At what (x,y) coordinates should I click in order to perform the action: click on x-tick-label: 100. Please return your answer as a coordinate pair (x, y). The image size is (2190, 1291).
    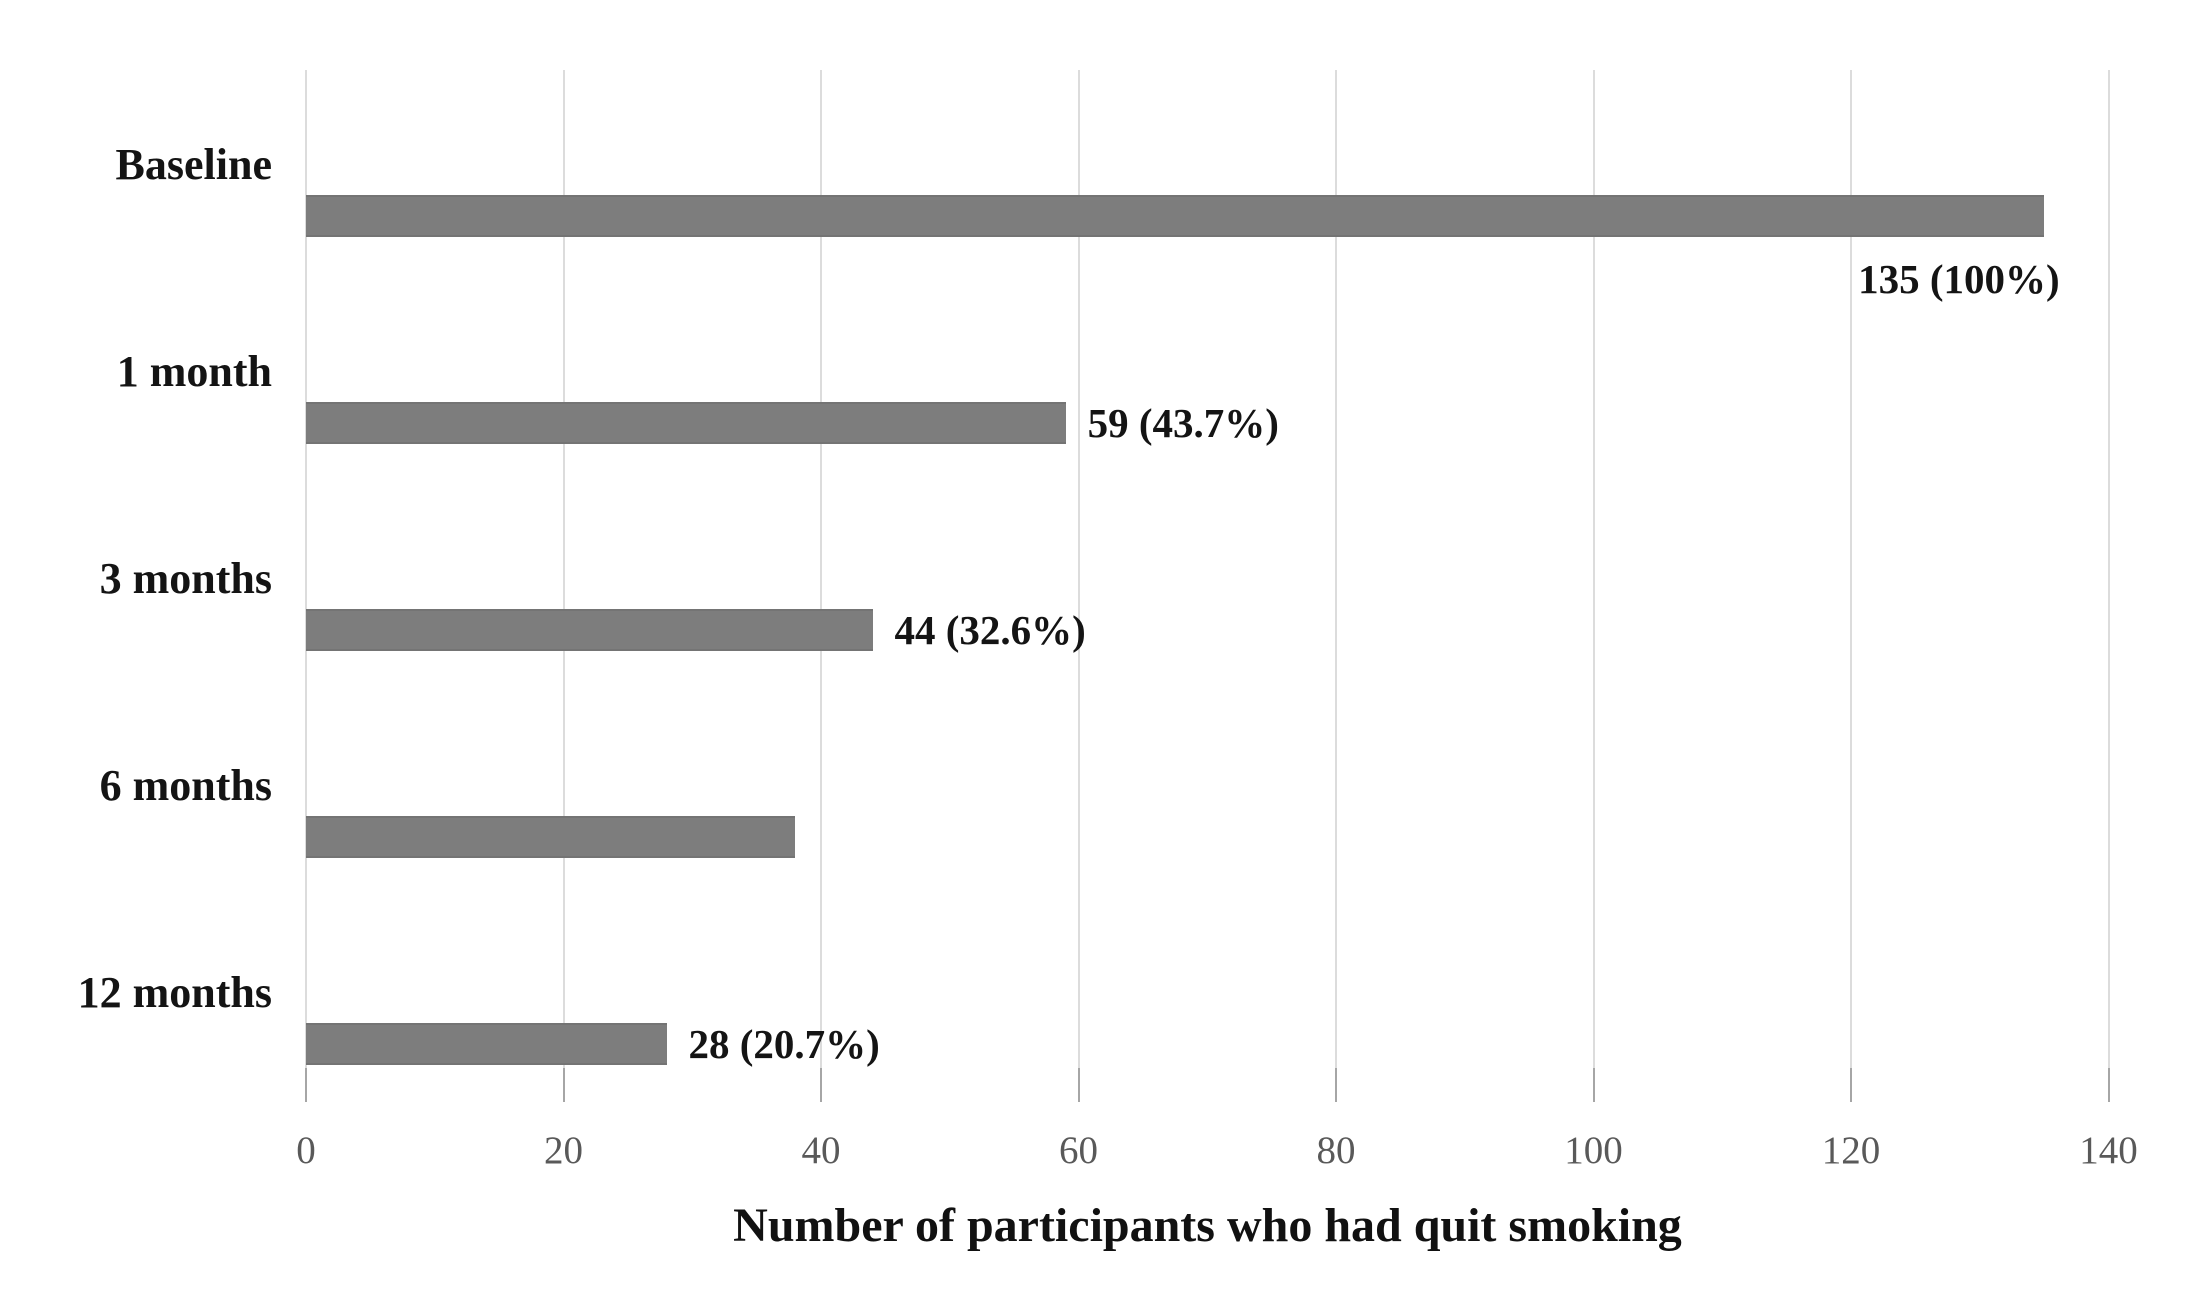
    Looking at the image, I should click on (1593, 1150).